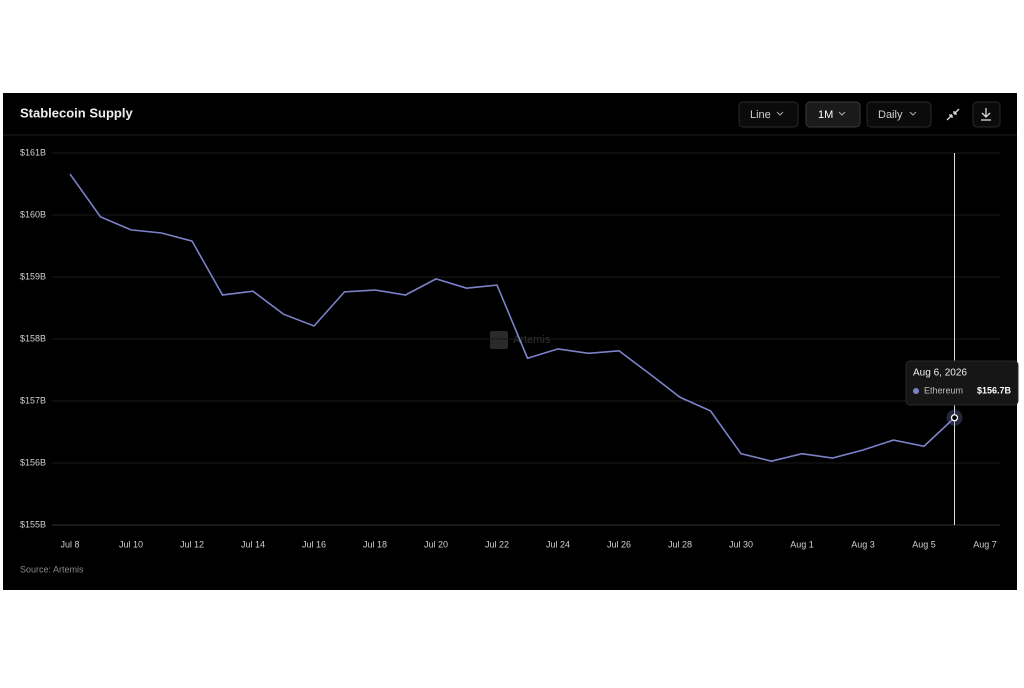 The height and width of the screenshot is (688, 1024). What do you see at coordinates (741, 544) in the screenshot?
I see `x-tick-label: Jul 30` at bounding box center [741, 544].